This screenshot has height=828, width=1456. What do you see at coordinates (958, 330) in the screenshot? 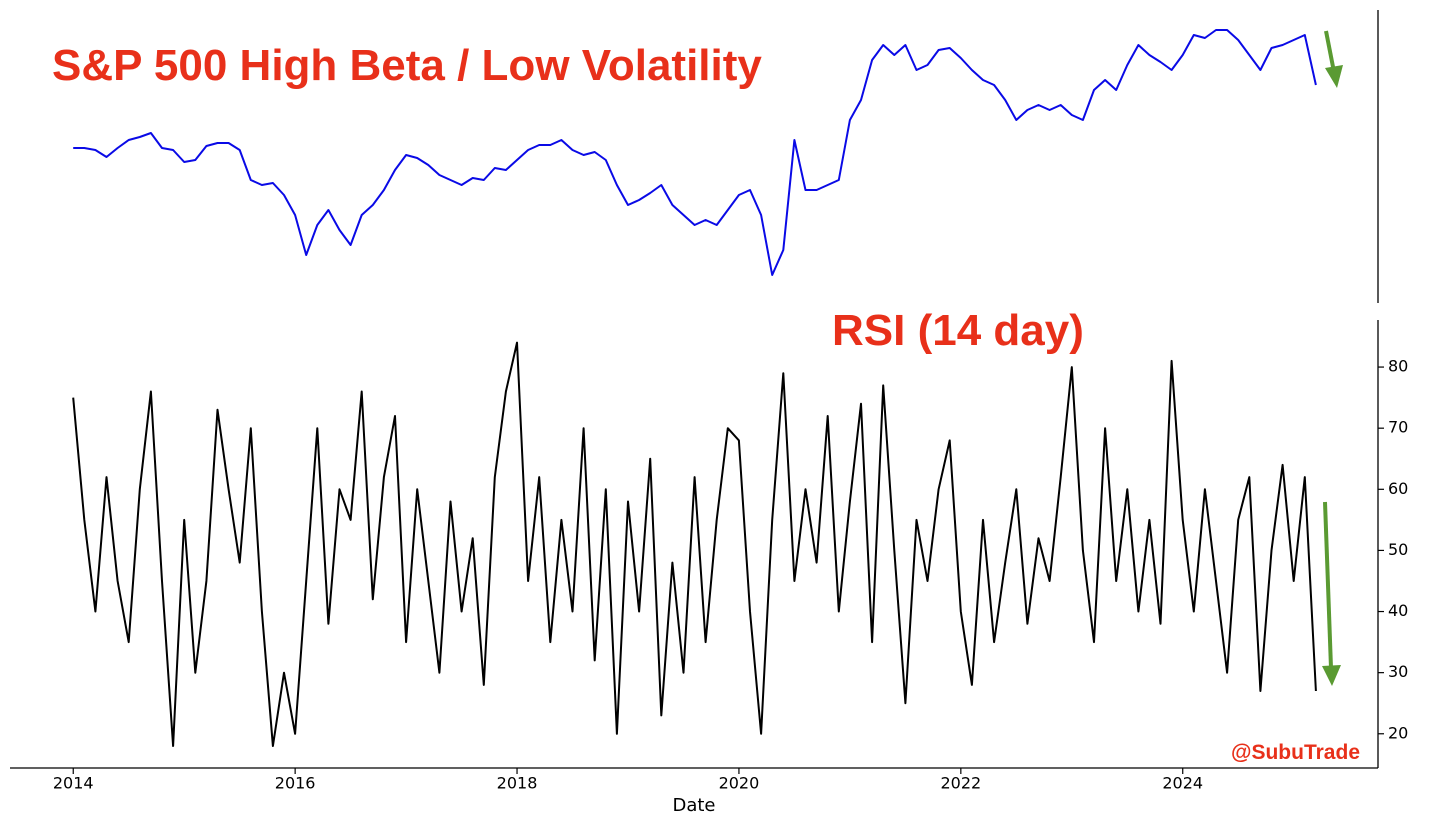
I see `panel-title: RSI (14 day)` at bounding box center [958, 330].